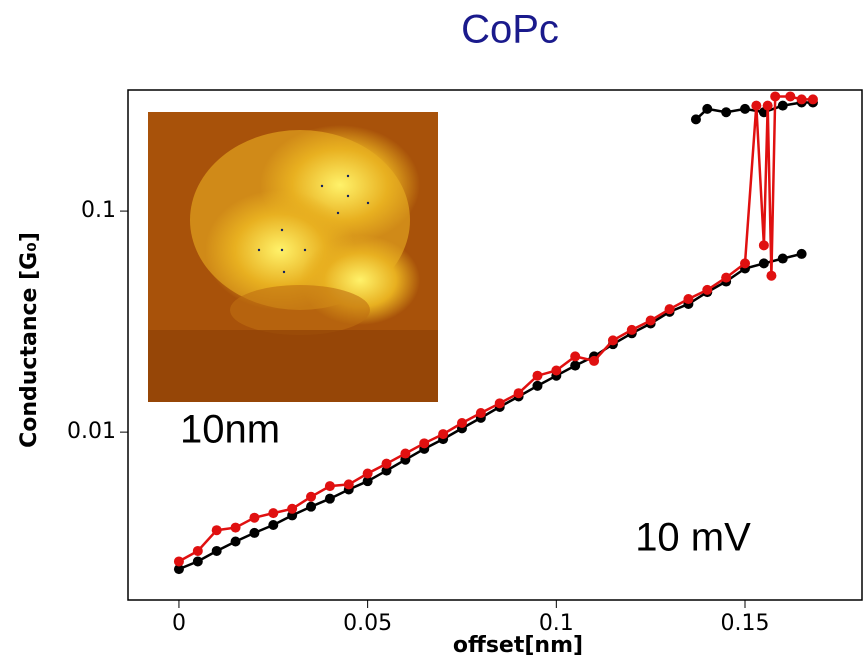 This screenshot has width=864, height=668. Describe the element at coordinates (518, 645) in the screenshot. I see `x-axis-label: offset[nm]` at that location.